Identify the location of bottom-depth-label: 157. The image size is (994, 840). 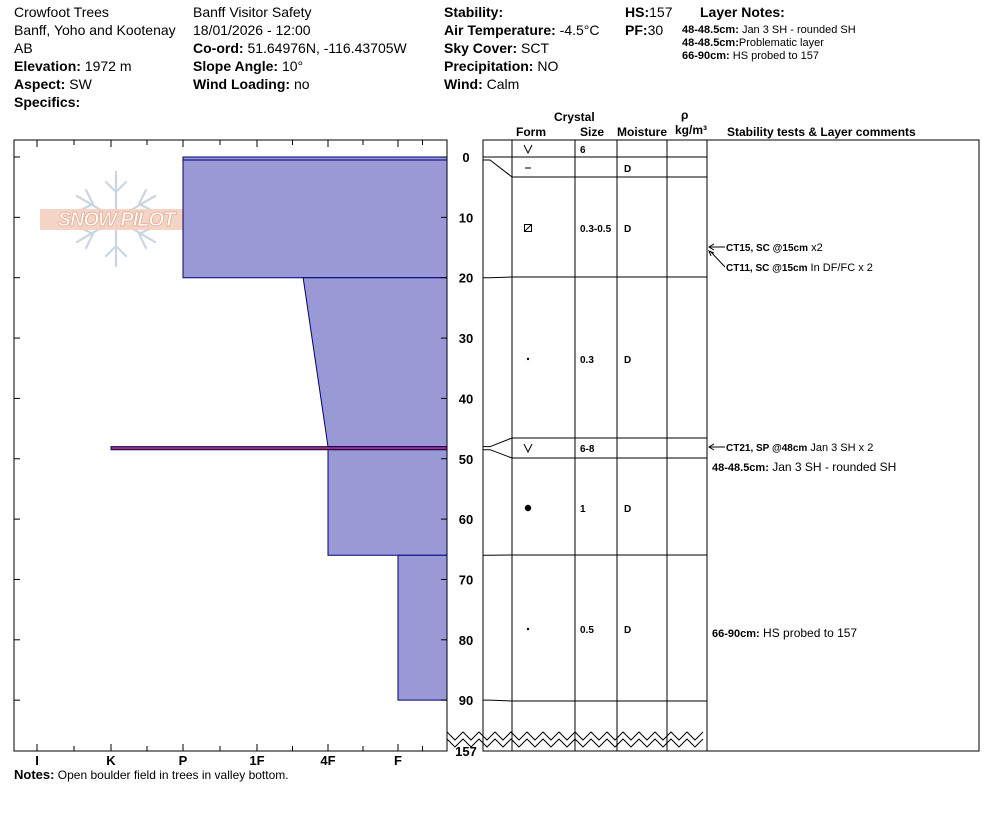
(466, 751).